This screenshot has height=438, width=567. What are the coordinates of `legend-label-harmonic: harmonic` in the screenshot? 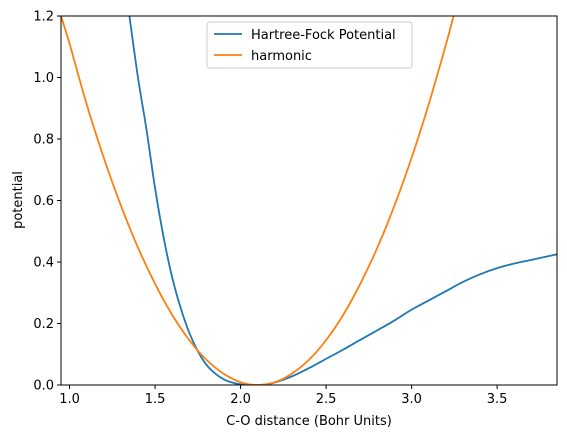 It's located at (281, 56).